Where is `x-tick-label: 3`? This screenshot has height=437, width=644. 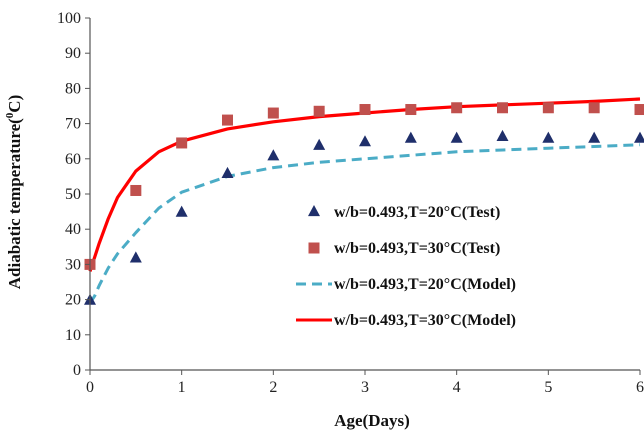
x-tick-label: 3 is located at coordinates (365, 387).